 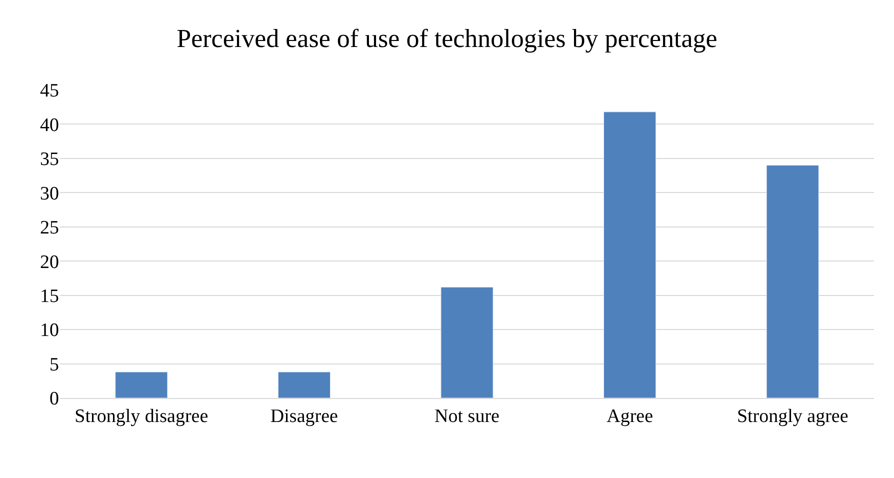 I want to click on y-tick-label: 45, so click(x=49, y=91).